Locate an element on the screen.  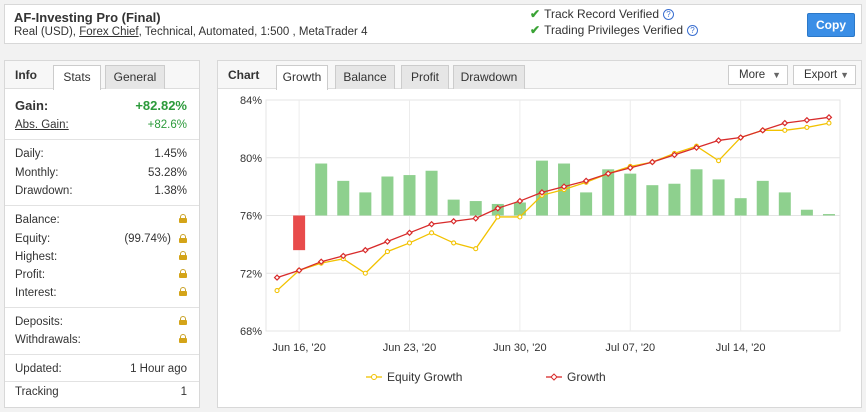
tracking-value: 1 is located at coordinates (183, 392).